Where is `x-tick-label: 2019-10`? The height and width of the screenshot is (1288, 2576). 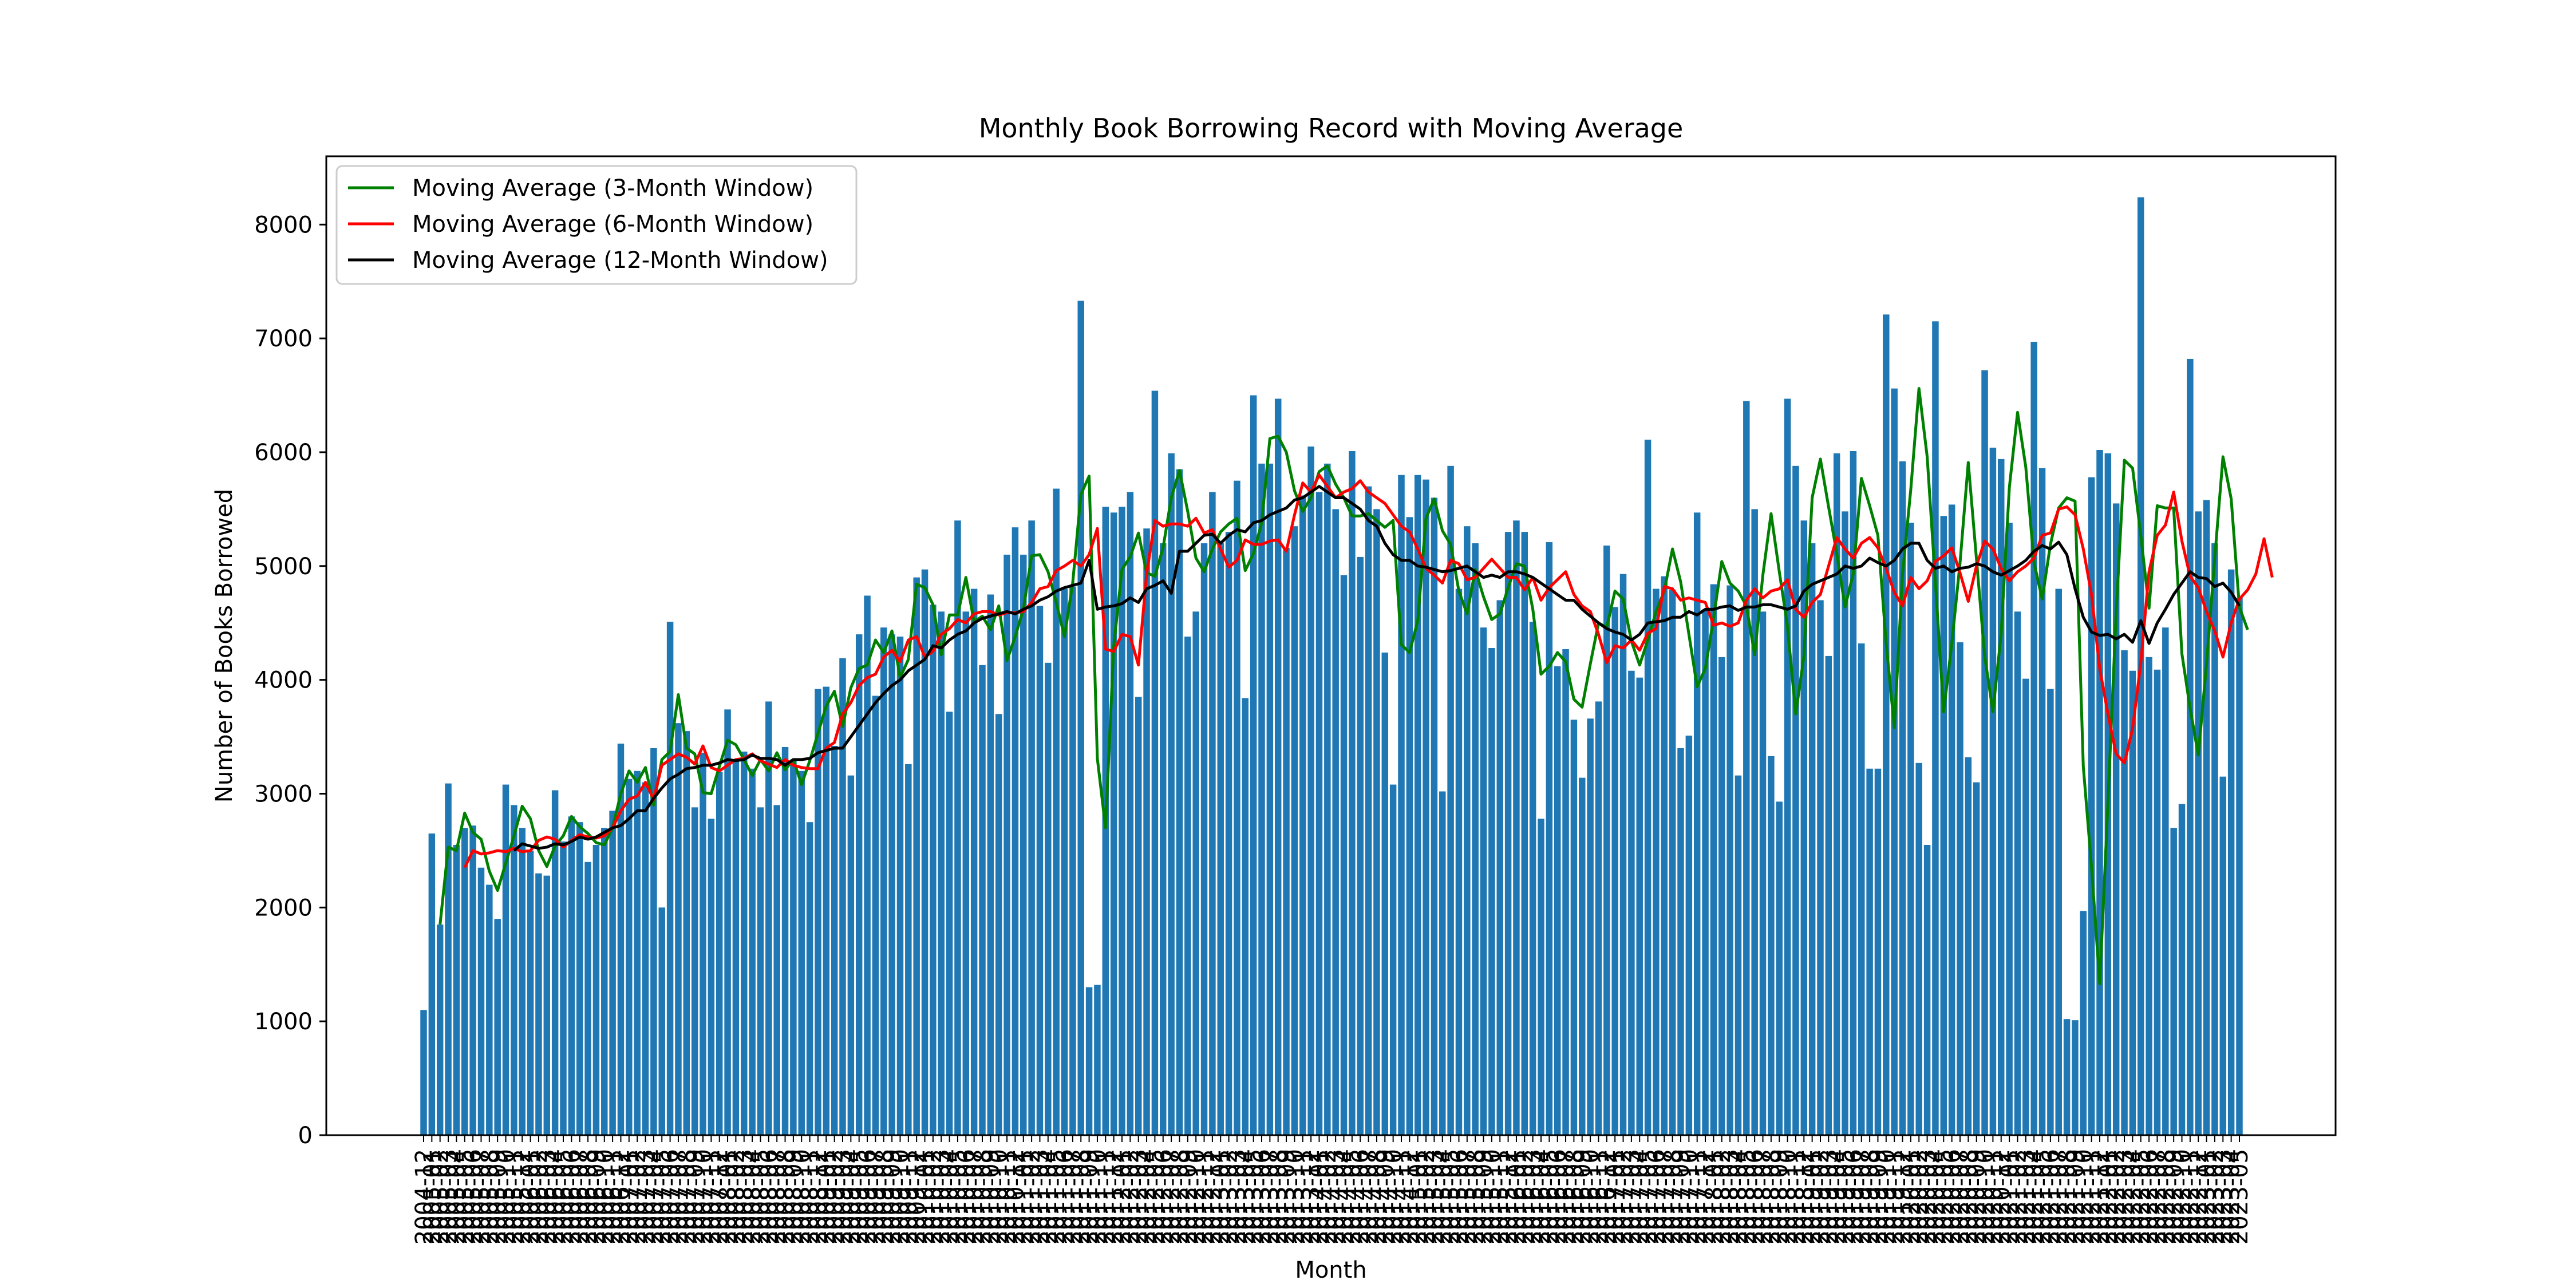
x-tick-label: 2019-10 is located at coordinates (1887, 1196).